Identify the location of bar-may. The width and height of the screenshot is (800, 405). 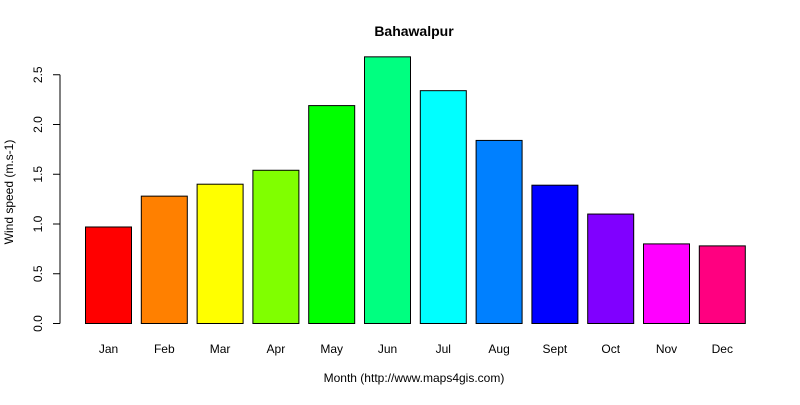
(332, 214).